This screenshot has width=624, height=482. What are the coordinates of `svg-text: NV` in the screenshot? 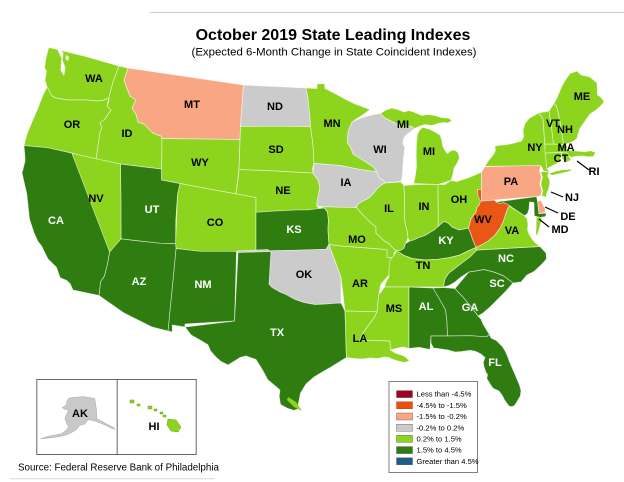 It's located at (96, 199).